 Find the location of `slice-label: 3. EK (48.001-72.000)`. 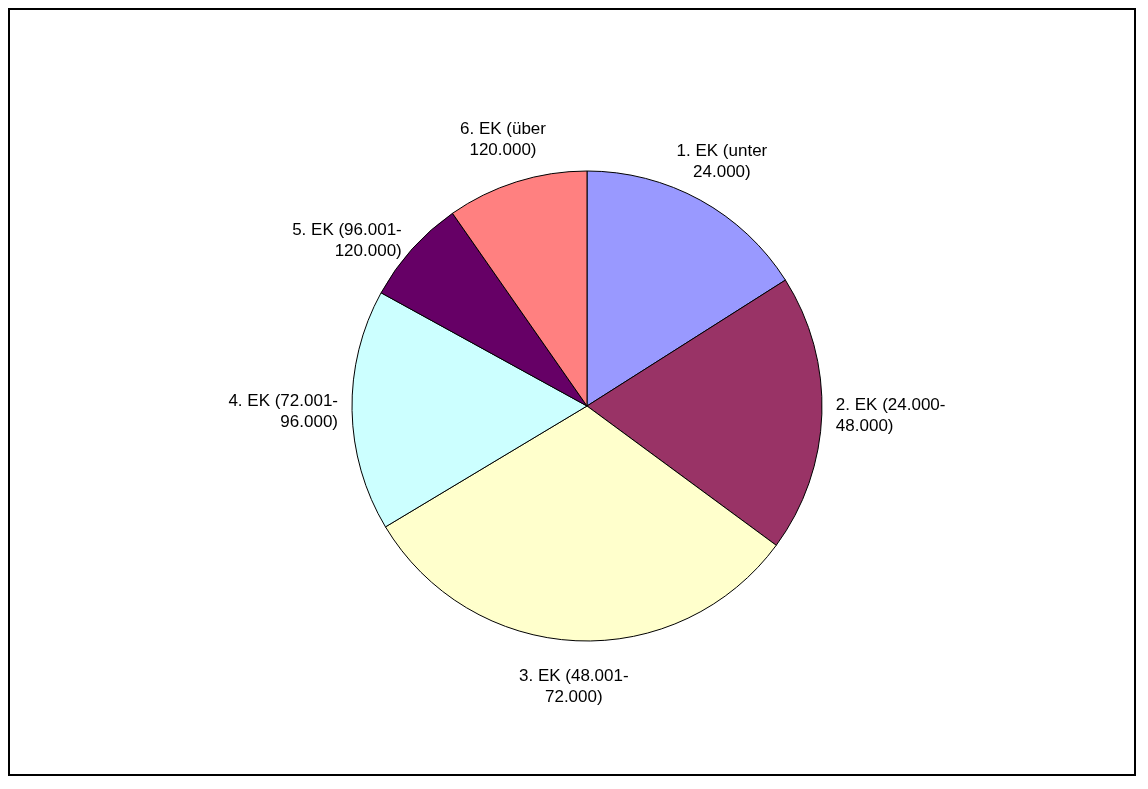

slice-label: 3. EK (48.001-72.000) is located at coordinates (574, 685).